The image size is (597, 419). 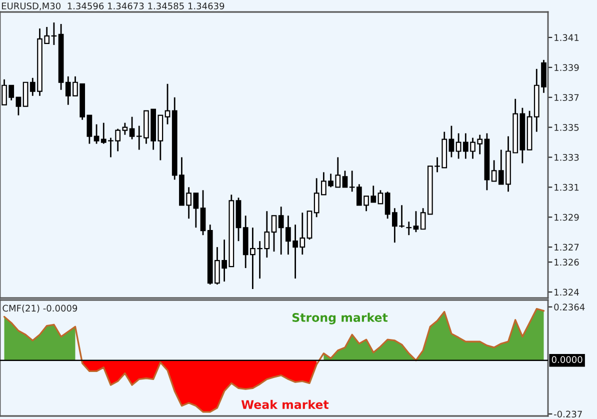 What do you see at coordinates (568, 414) in the screenshot?
I see `y-tick-label: -0.237` at bounding box center [568, 414].